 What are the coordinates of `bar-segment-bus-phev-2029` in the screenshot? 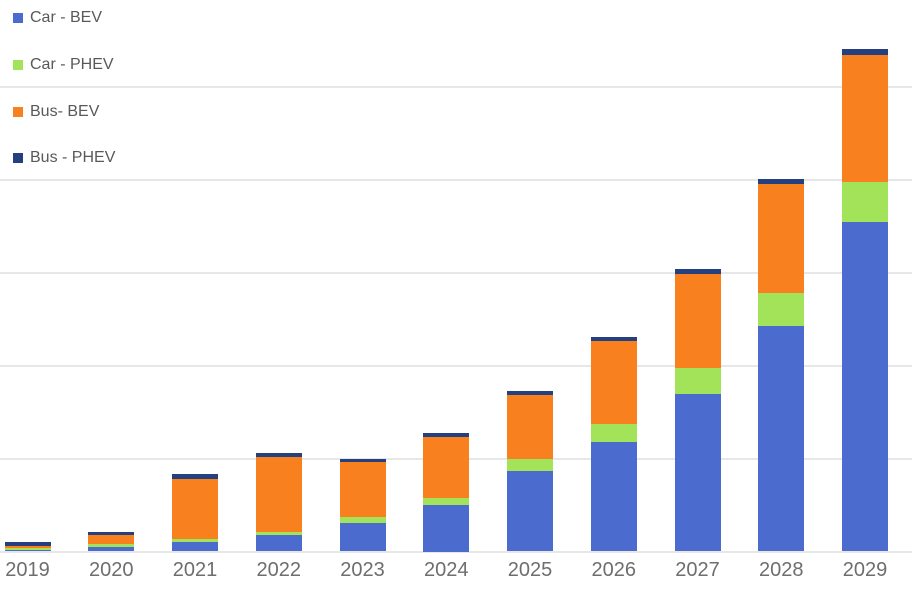 It's located at (865, 52).